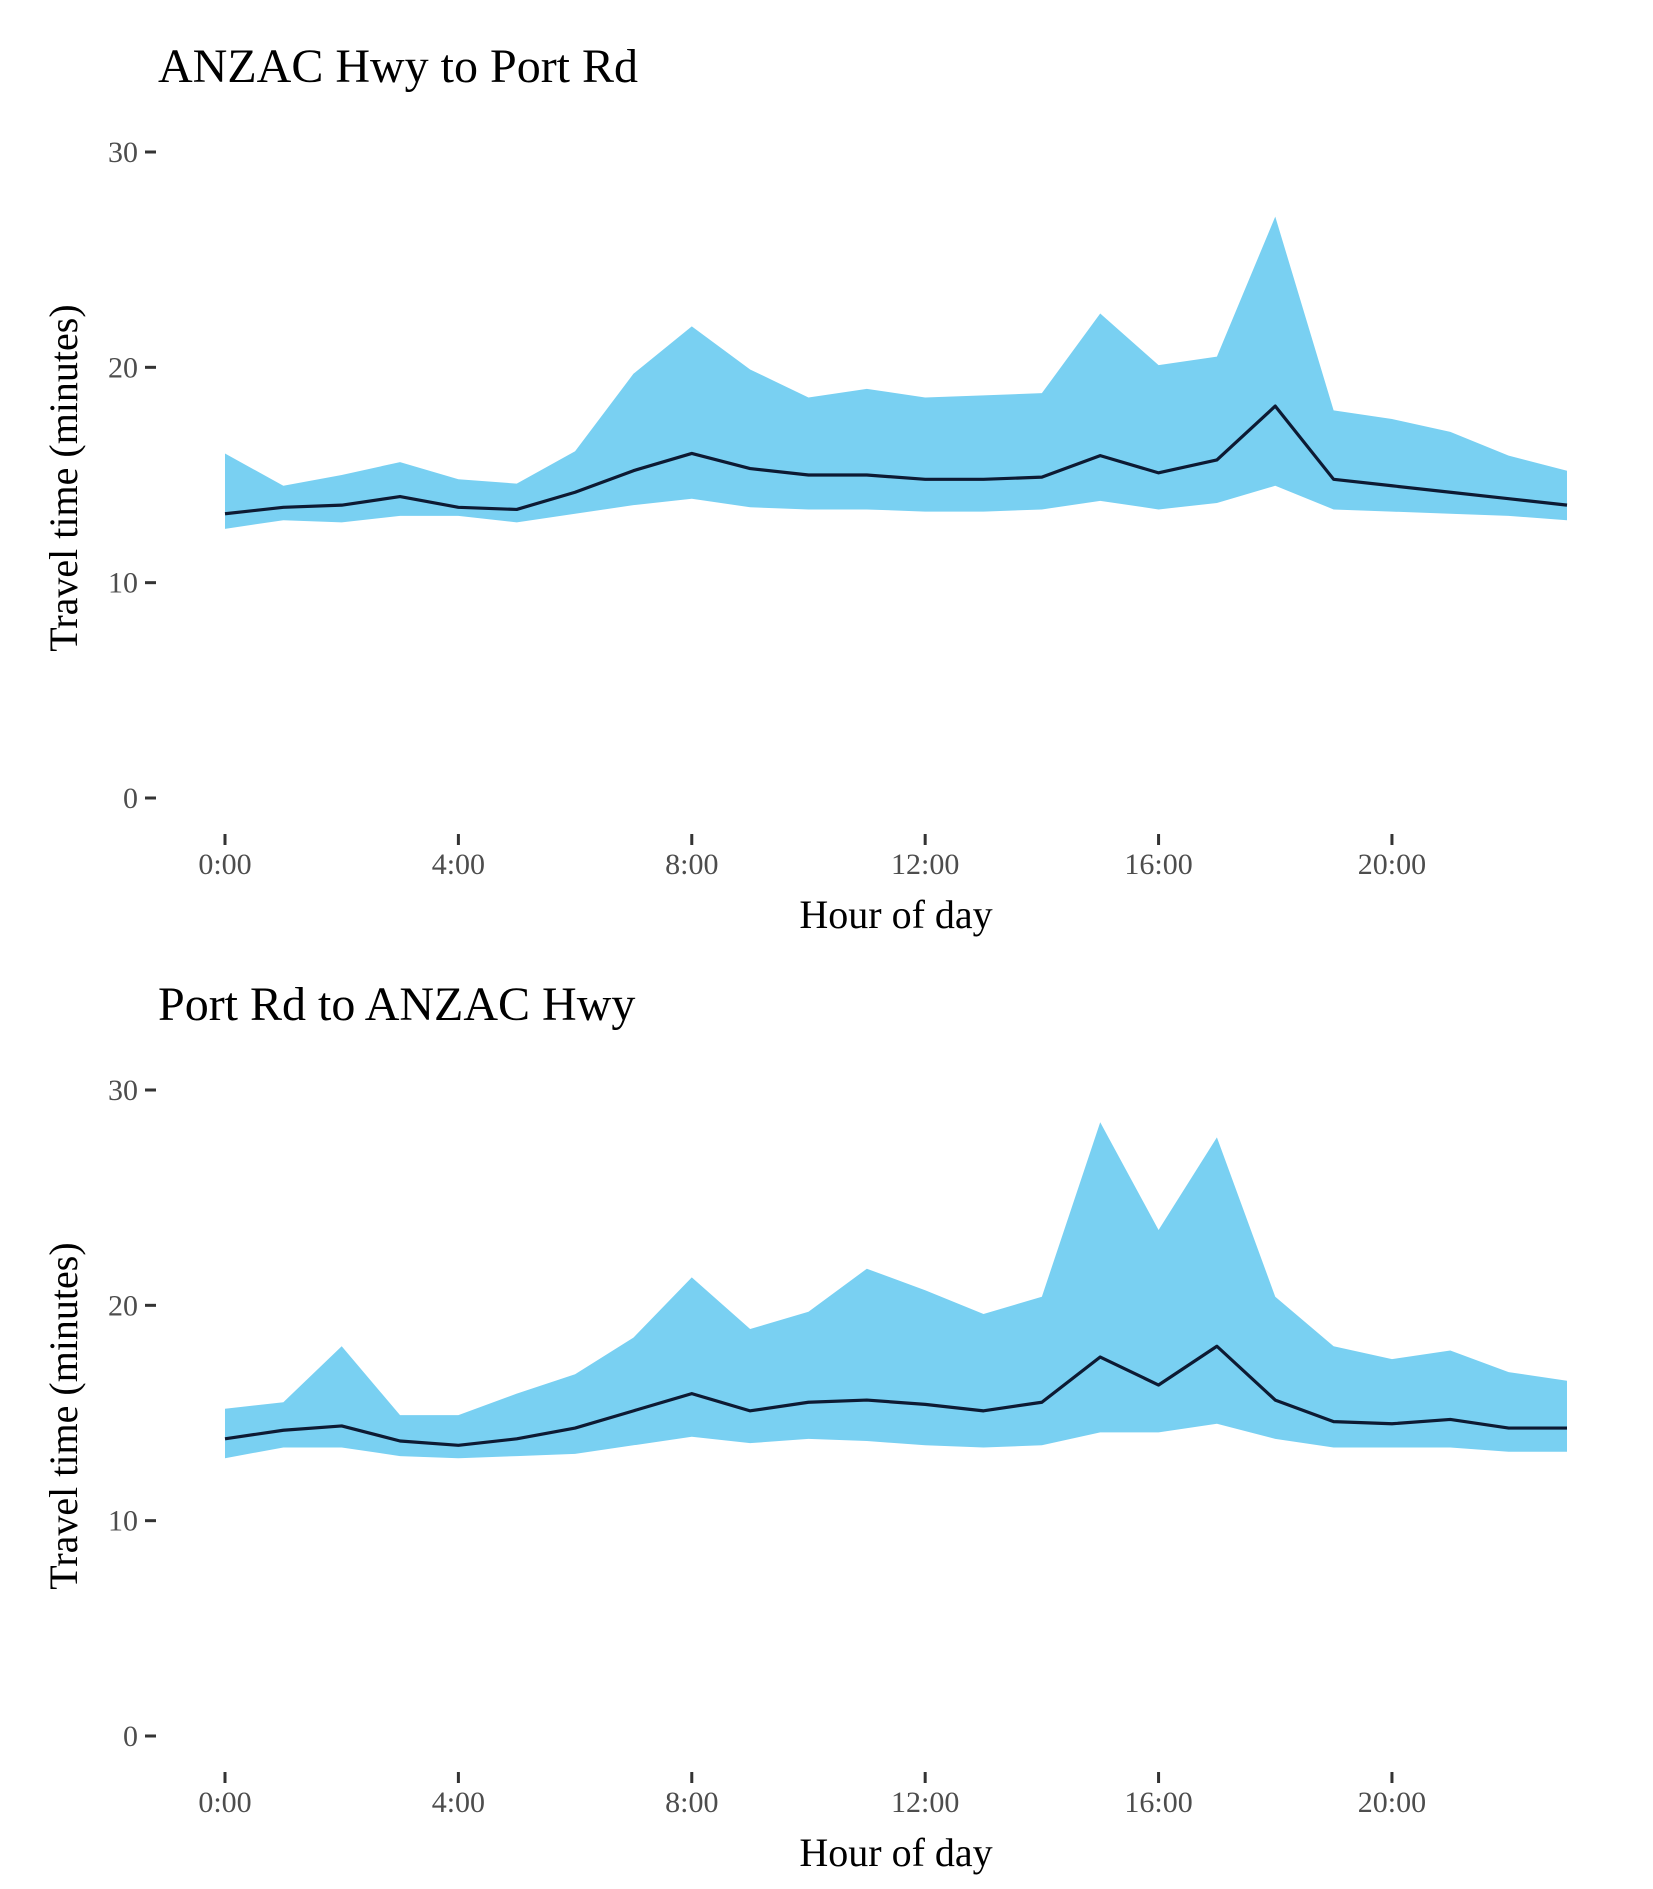 The height and width of the screenshot is (1889, 1653). What do you see at coordinates (396, 1004) in the screenshot?
I see `chart-title: Port Rd to ANZAC Hwy` at bounding box center [396, 1004].